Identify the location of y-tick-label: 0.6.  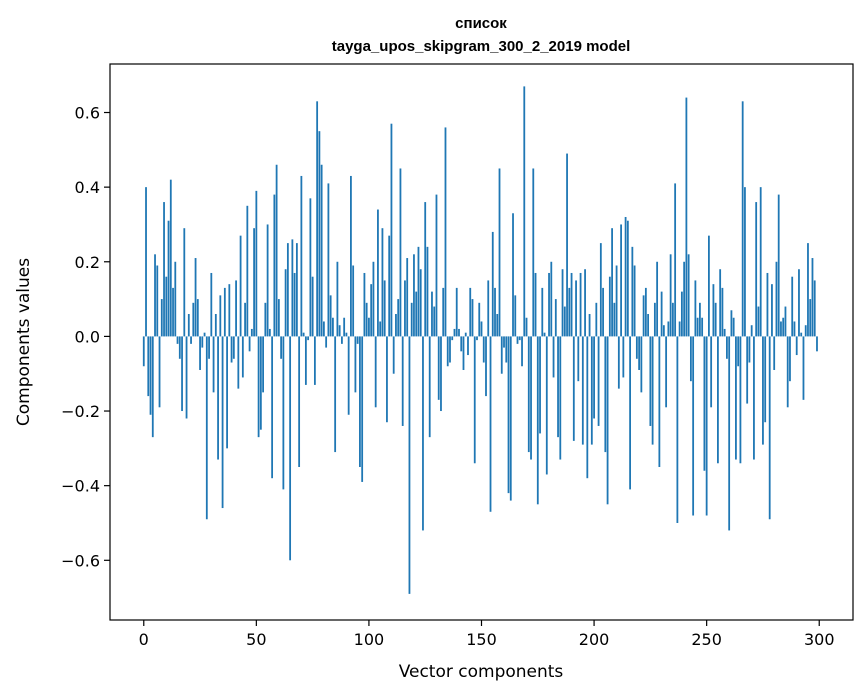
(87, 113).